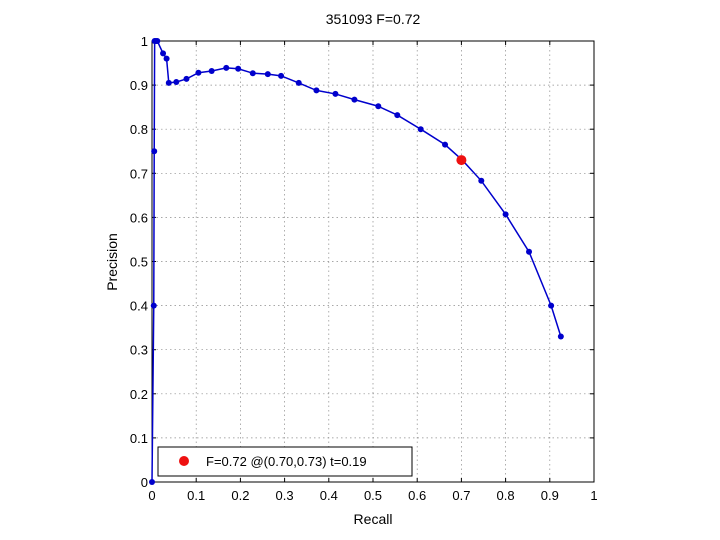 This screenshot has width=720, height=540. Describe the element at coordinates (196, 495) in the screenshot. I see `x-tick-label: 0.1` at that location.